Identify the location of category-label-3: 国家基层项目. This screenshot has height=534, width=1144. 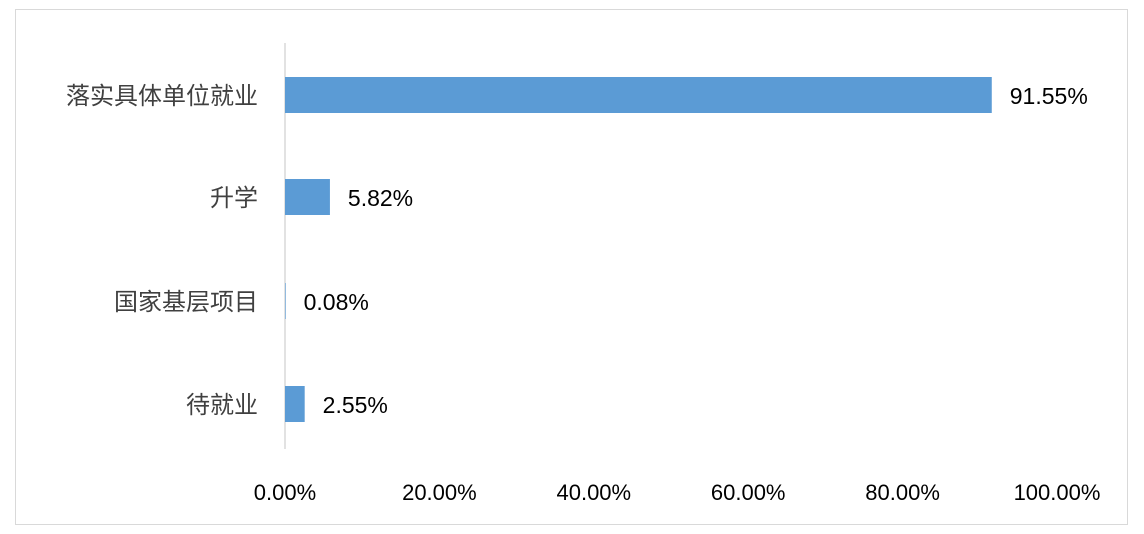
(186, 302).